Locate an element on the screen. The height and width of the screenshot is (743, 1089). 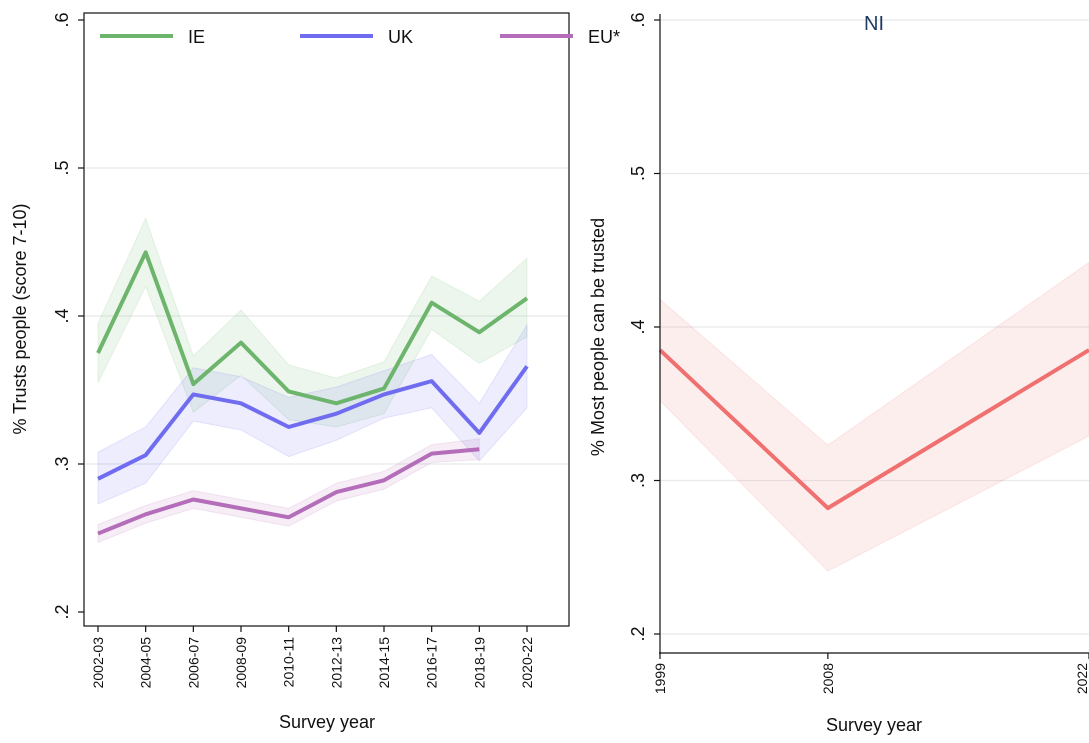
ci-band-uk is located at coordinates (312, 414).